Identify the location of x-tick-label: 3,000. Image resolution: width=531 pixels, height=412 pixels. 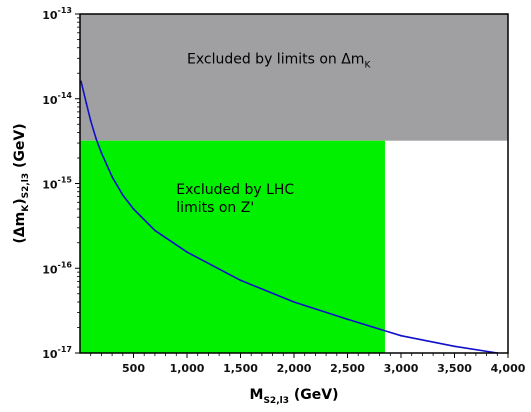
(401, 368).